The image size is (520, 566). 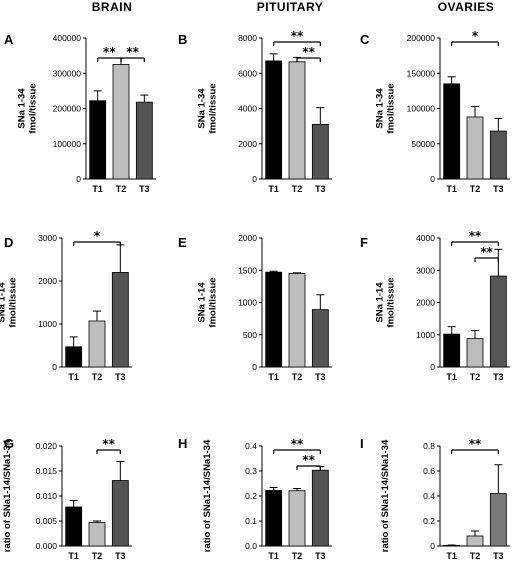 I want to click on y-tick-label: 0.4, so click(x=429, y=496).